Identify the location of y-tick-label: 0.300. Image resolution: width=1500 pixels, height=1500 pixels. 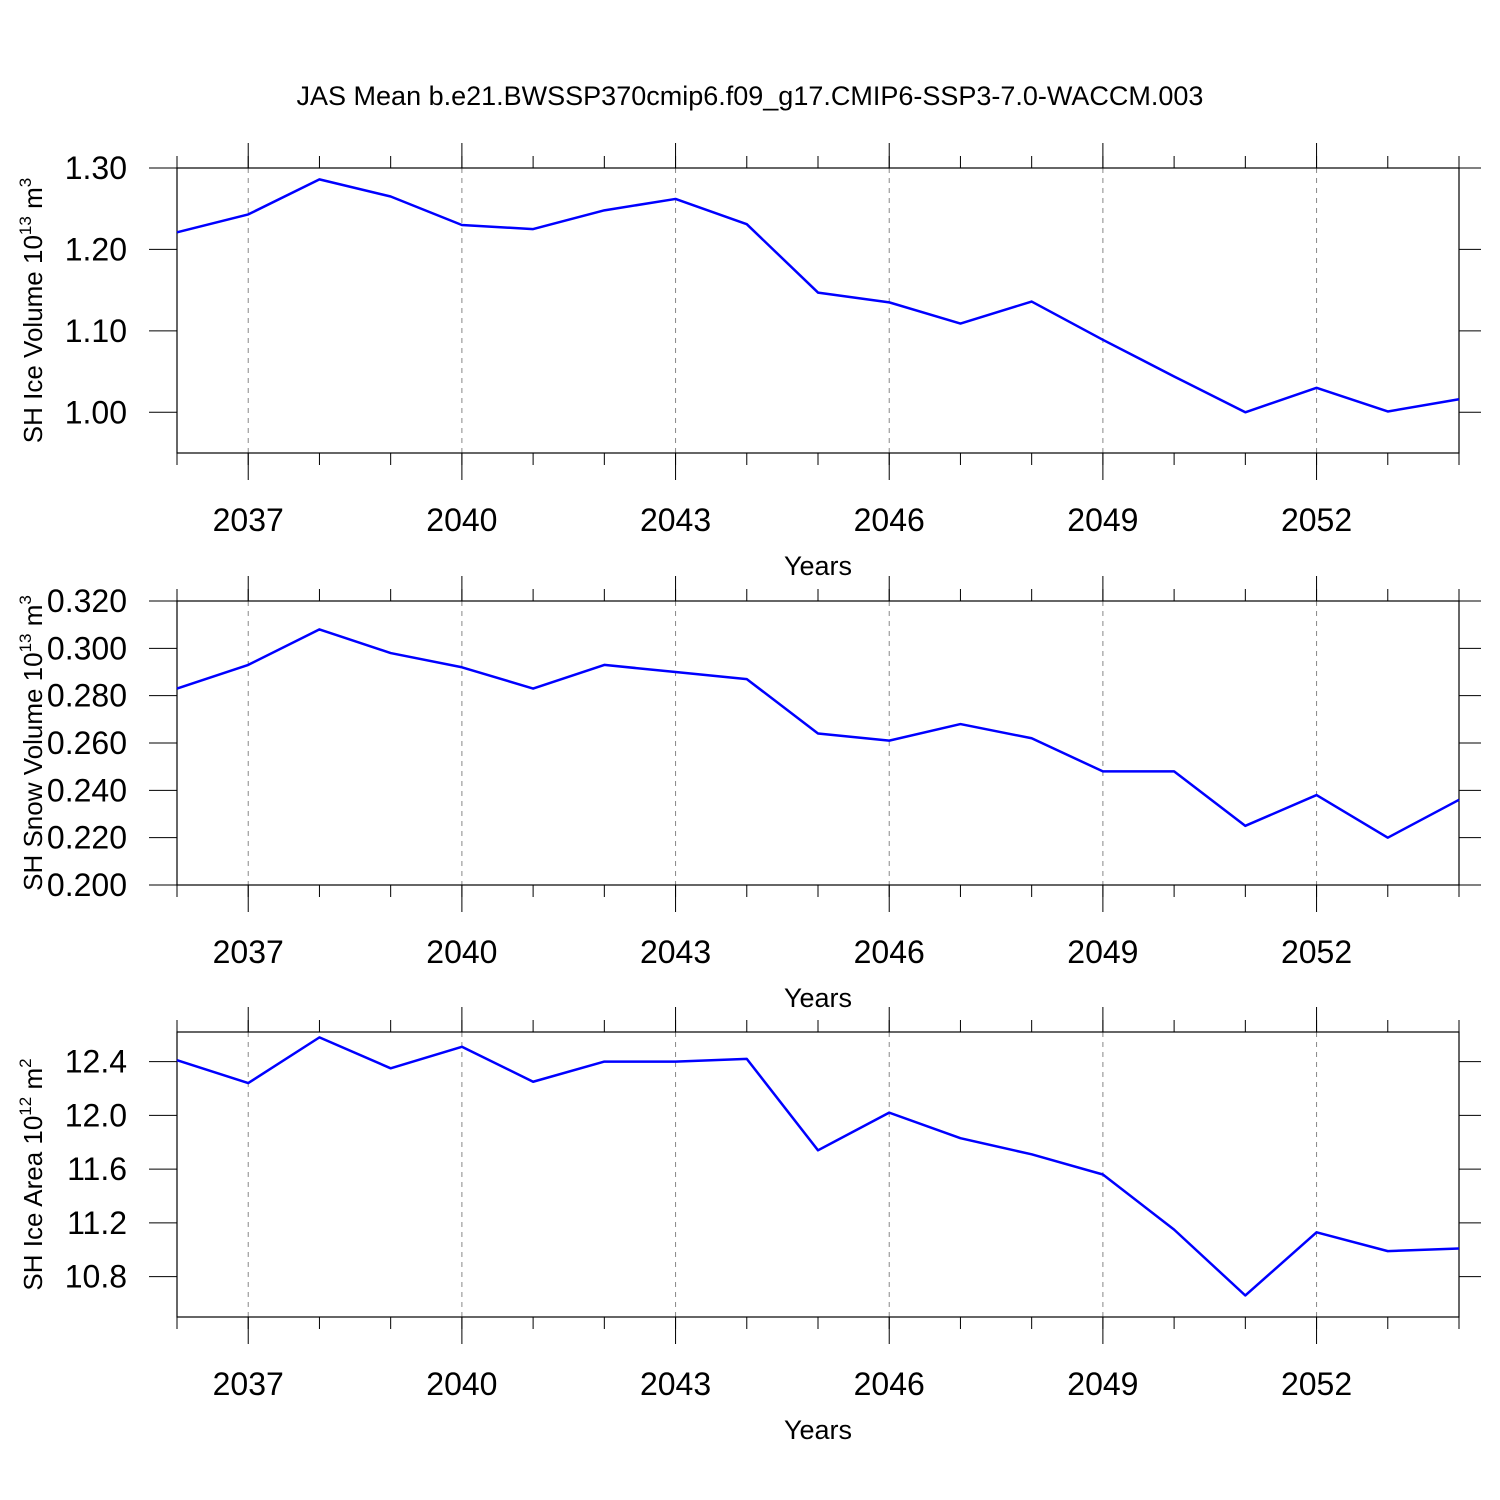
(87, 648).